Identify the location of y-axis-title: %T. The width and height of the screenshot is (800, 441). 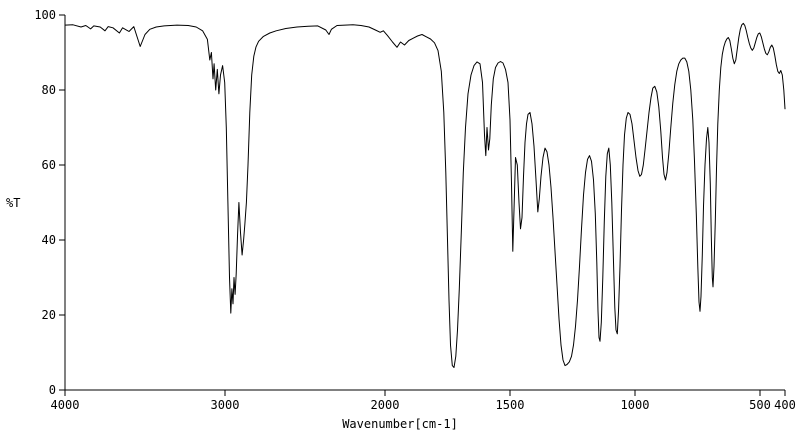
(13, 203).